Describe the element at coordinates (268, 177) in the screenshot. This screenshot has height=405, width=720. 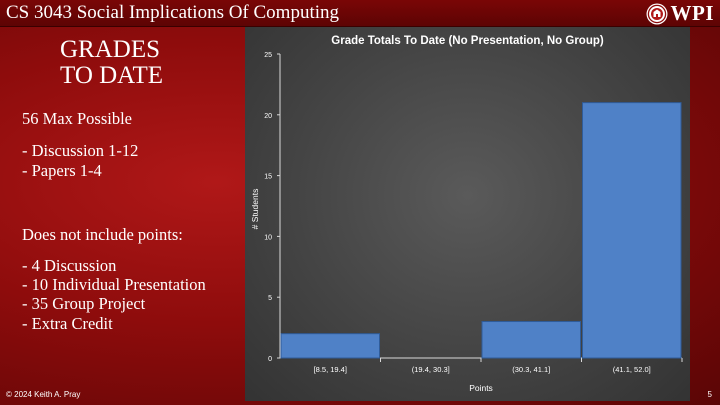
I see `y-tick-label: 15` at that location.